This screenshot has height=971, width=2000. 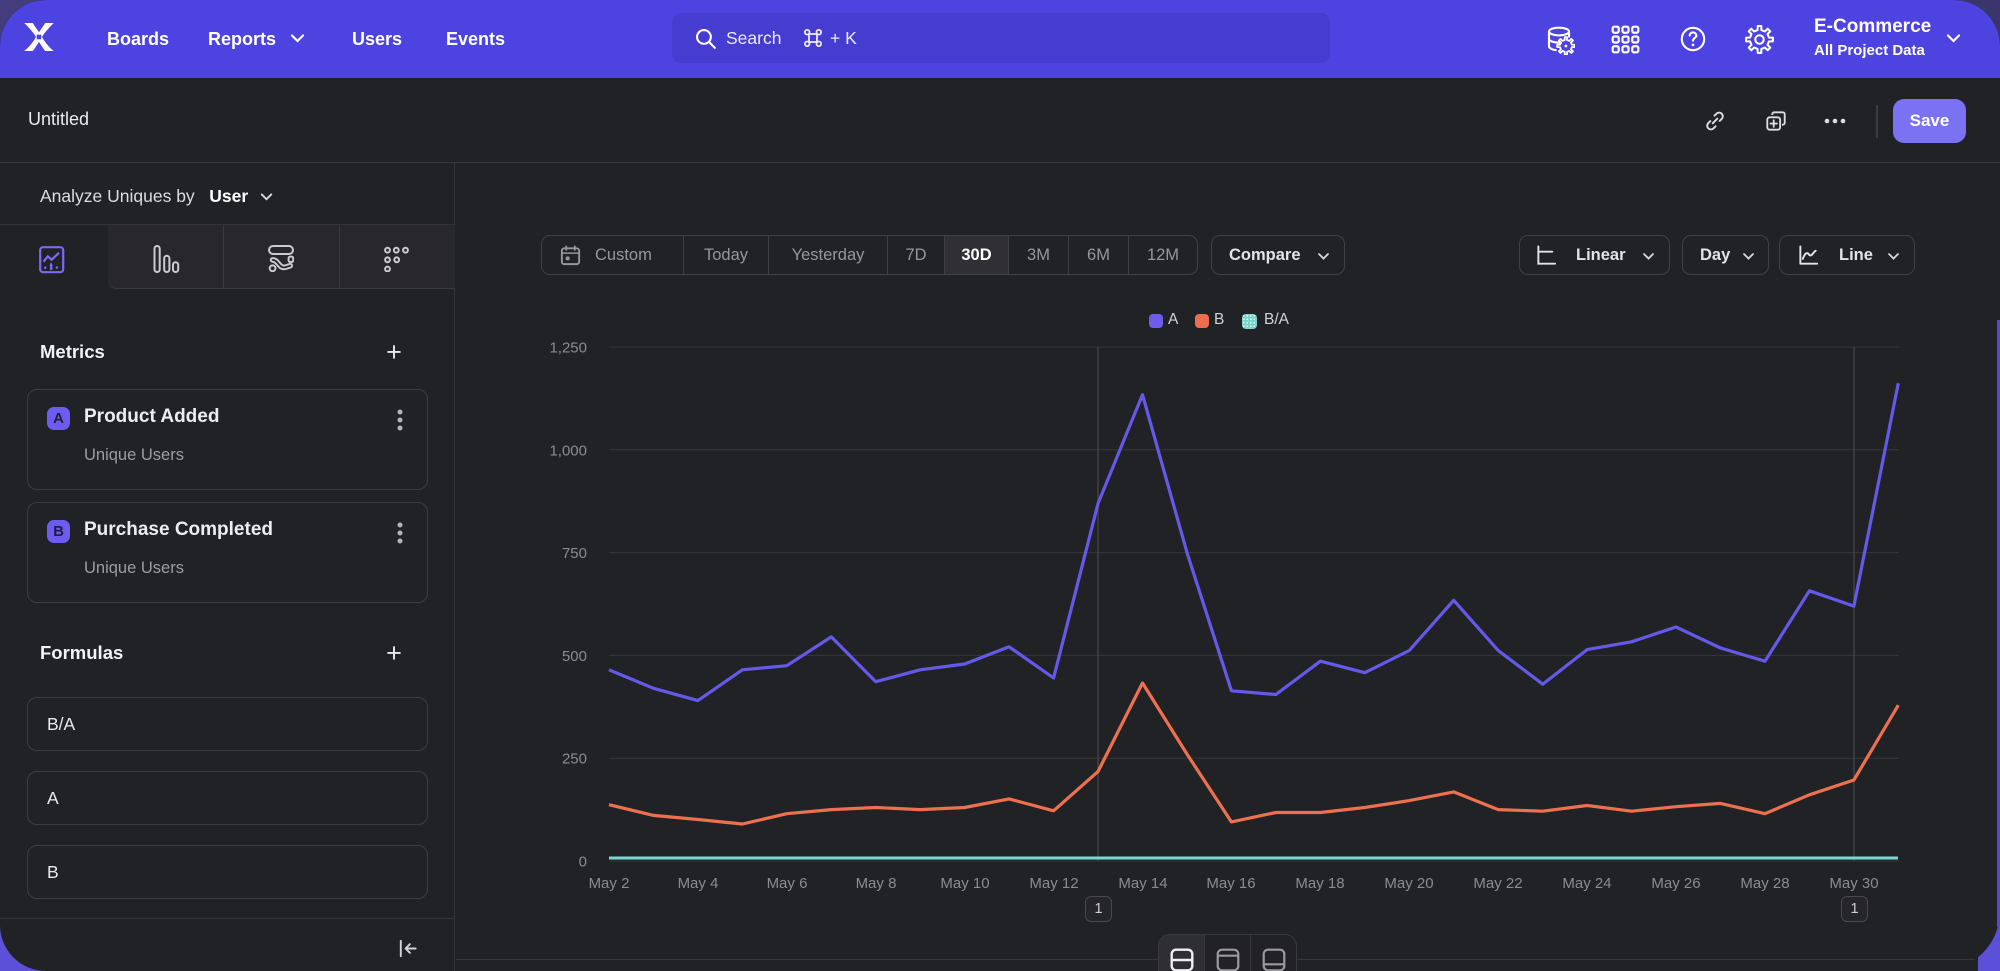 What do you see at coordinates (574, 553) in the screenshot?
I see `svg-text: 750` at bounding box center [574, 553].